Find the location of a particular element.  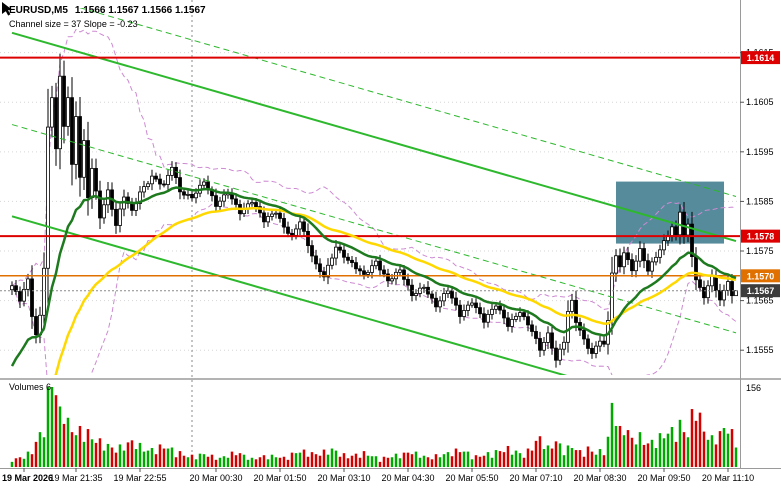

svg-text: 1.1570 is located at coordinates (761, 276).